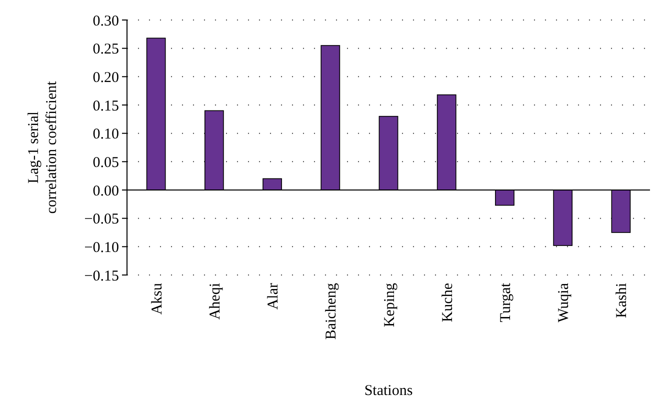 The height and width of the screenshot is (407, 652). What do you see at coordinates (105, 50) in the screenshot?
I see `y-tick-label: 0.25` at bounding box center [105, 50].